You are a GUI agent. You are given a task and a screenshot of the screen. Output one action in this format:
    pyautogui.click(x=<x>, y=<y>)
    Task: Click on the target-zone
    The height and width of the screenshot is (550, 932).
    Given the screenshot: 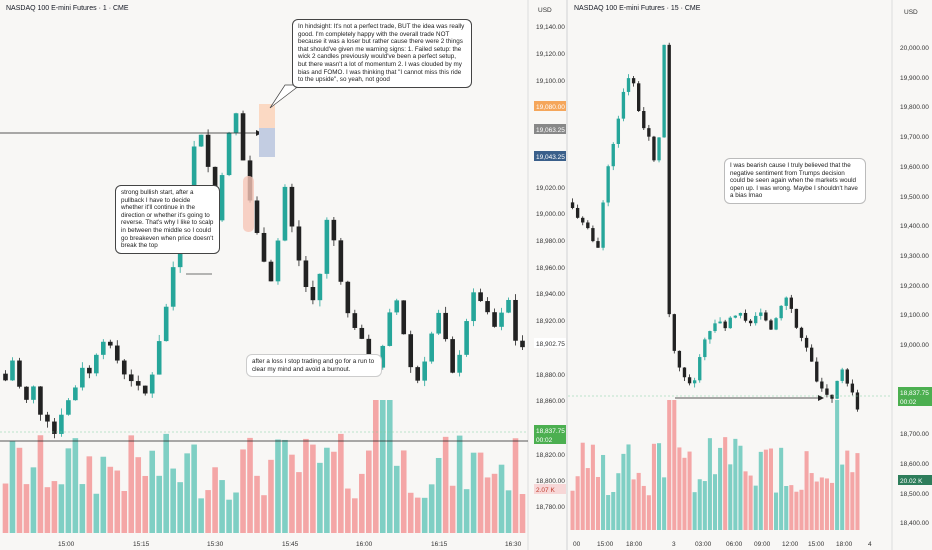 What is the action you would take?
    pyautogui.click(x=267, y=116)
    